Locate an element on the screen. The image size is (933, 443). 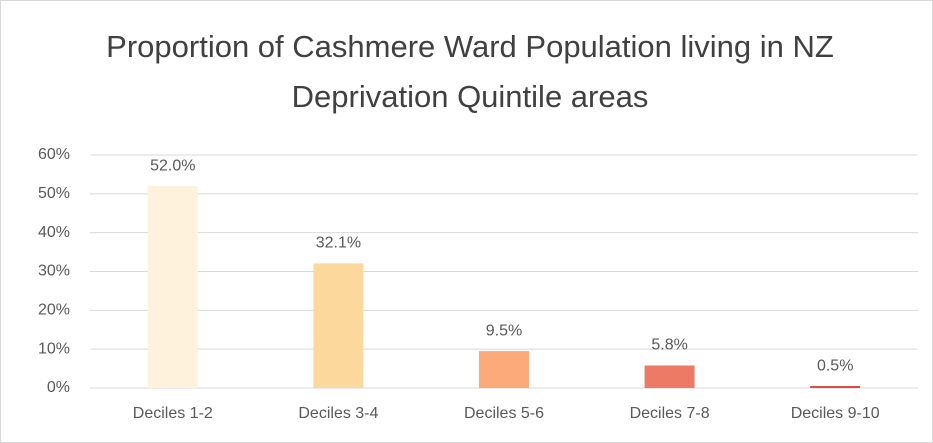
data-label: 5.8% is located at coordinates (669, 345).